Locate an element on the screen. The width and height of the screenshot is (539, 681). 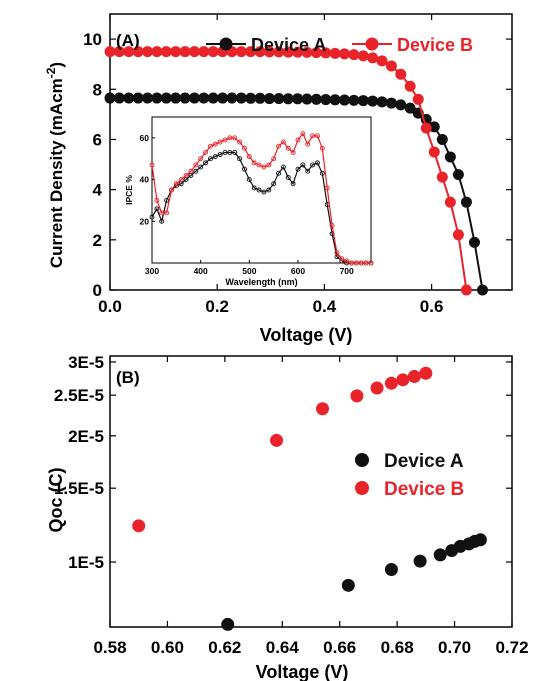
y-tick-label-4: 4 is located at coordinates (98, 190).